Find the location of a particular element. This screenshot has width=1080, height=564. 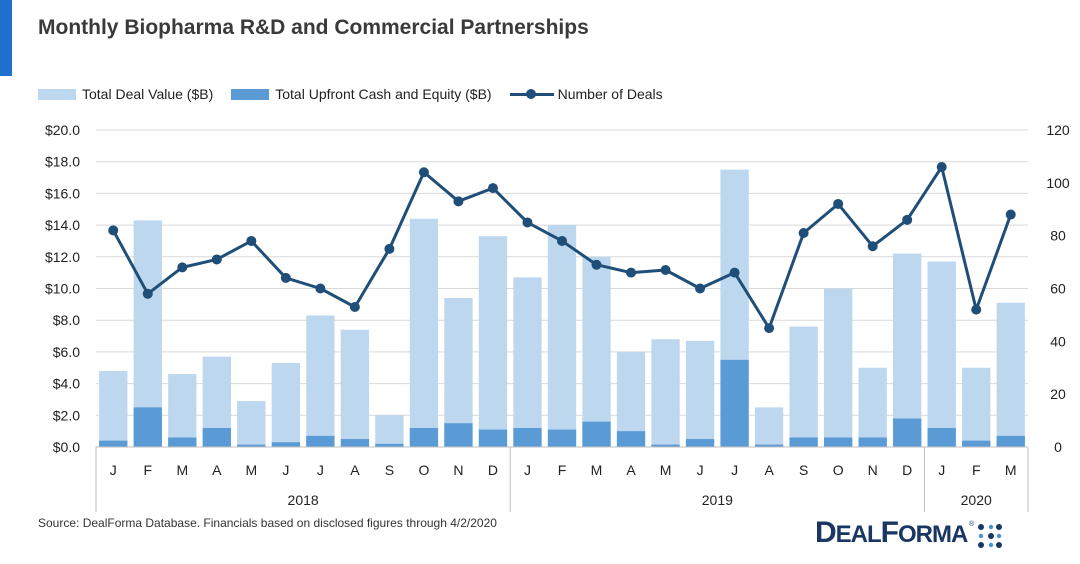

legend-item-upfront: Total Upfront Cash and Equity ($B) is located at coordinates (361, 94).